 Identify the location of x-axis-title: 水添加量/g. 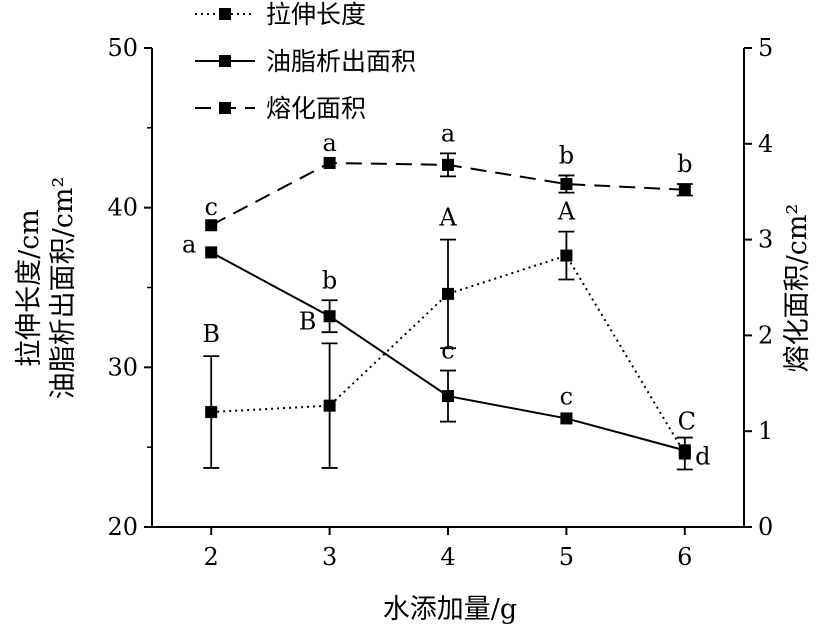
(450, 609).